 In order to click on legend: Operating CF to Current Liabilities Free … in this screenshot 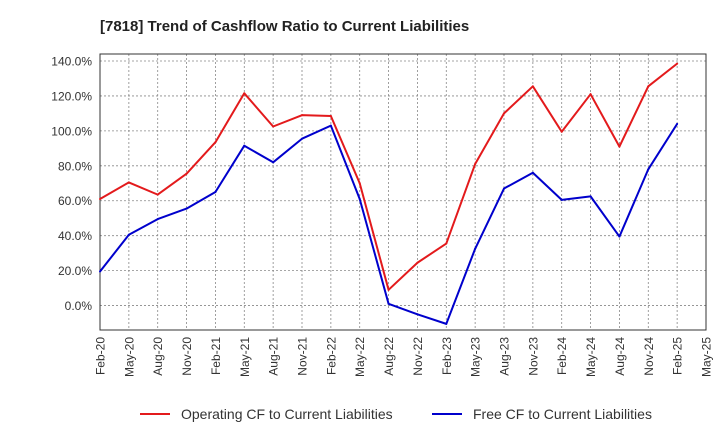, I will do `click(396, 414)`.